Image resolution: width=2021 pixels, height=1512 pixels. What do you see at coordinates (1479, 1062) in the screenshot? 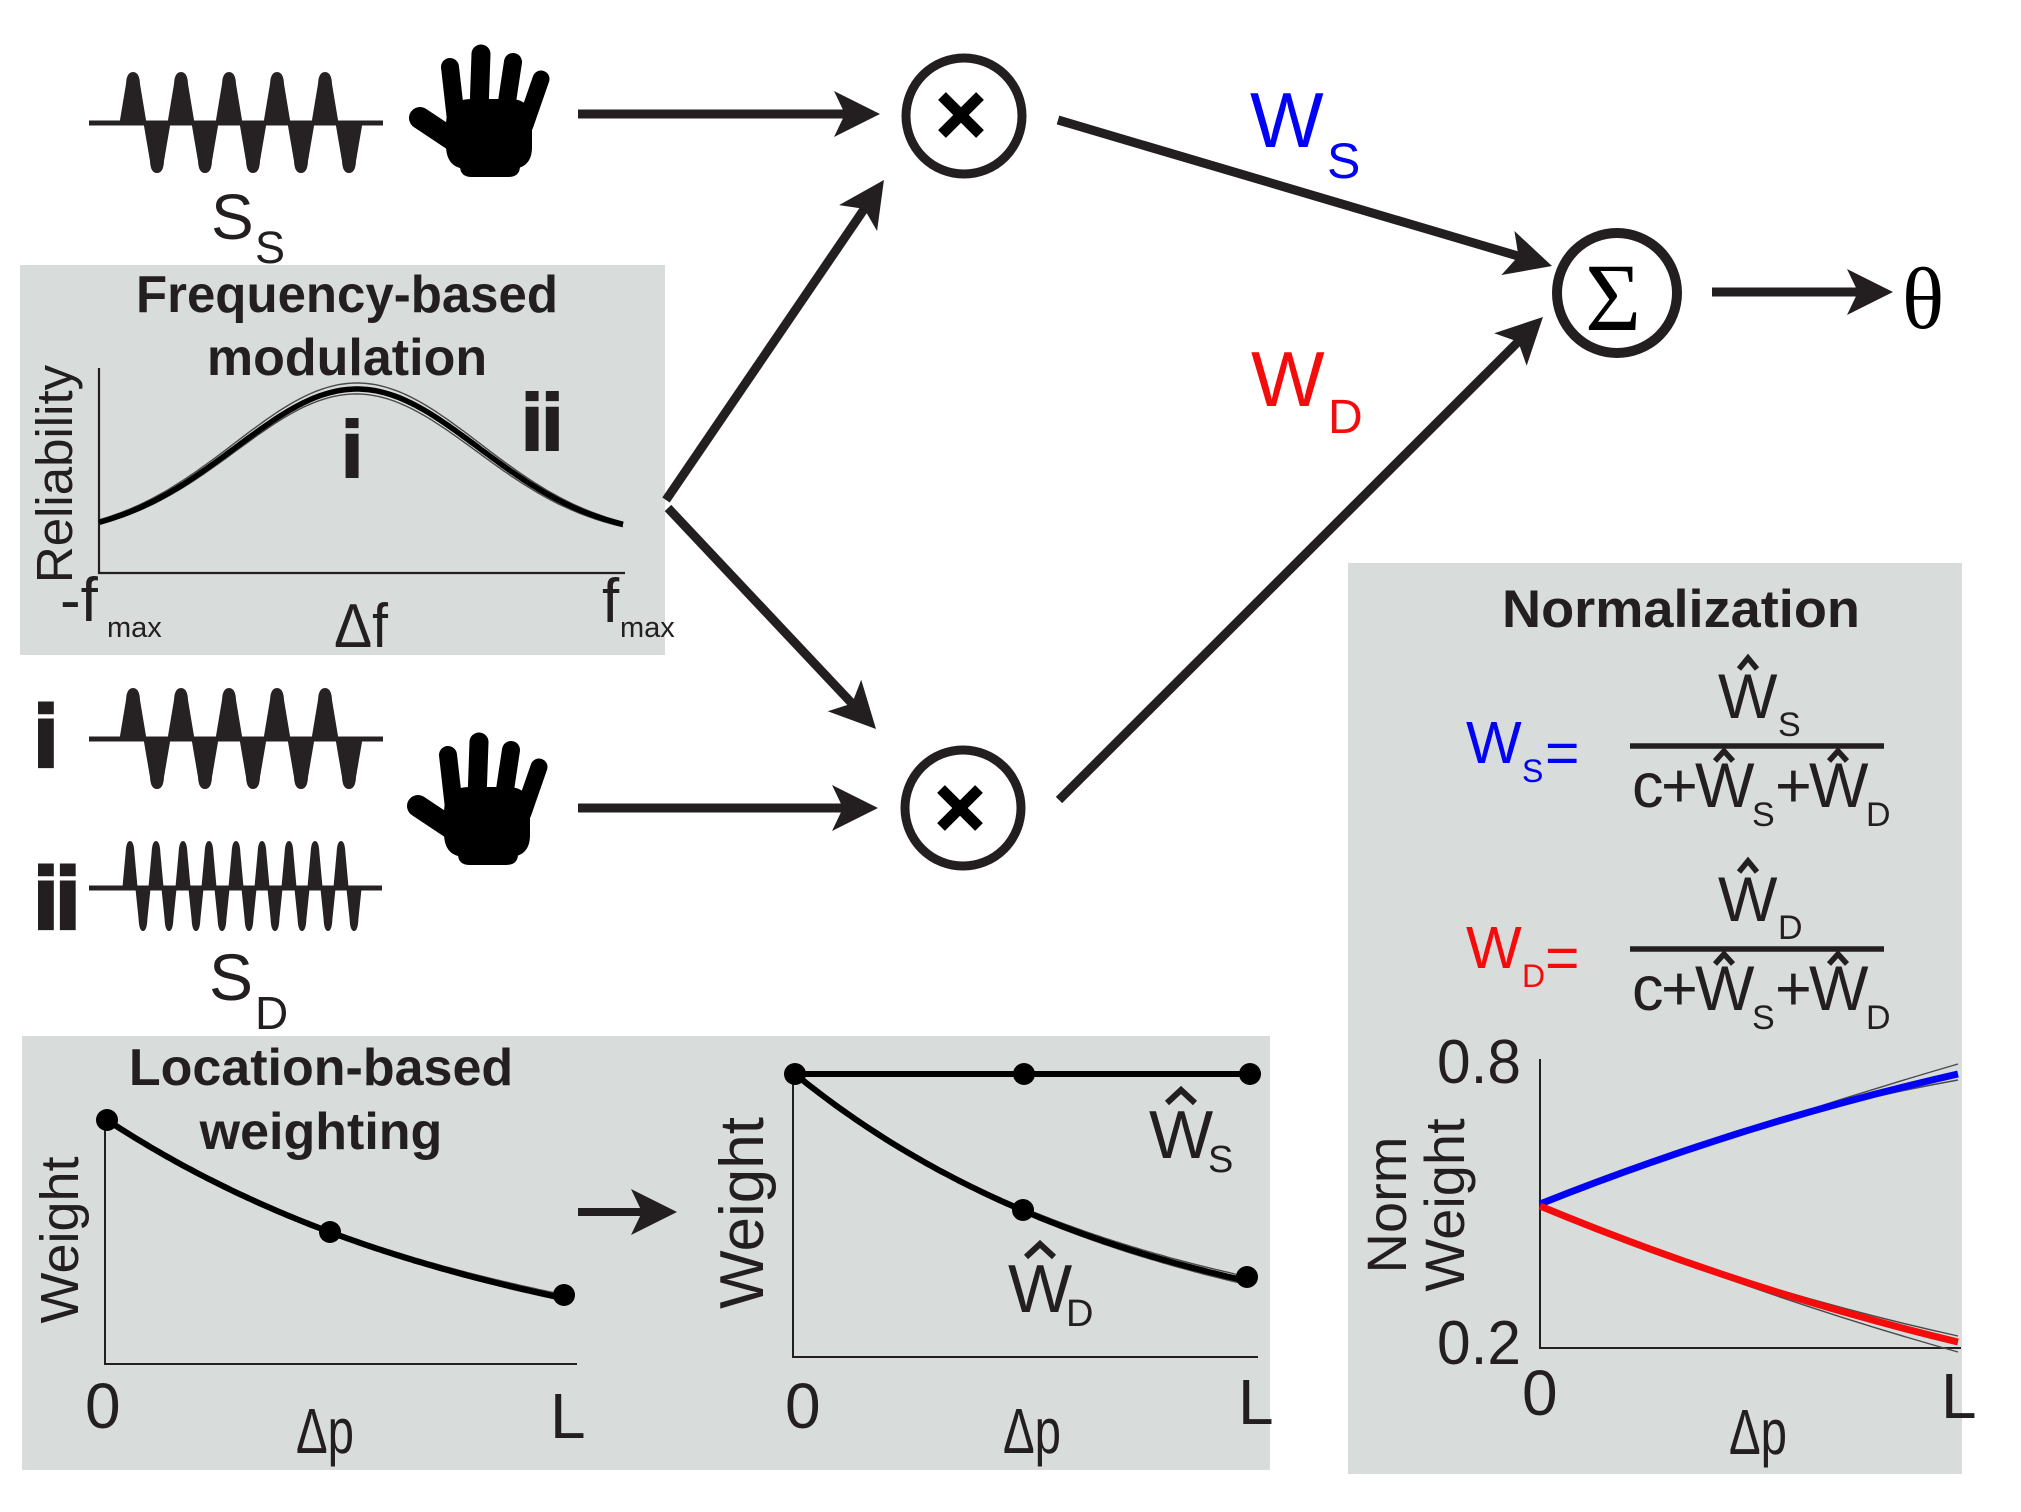
I see `svg-text: 0.8` at bounding box center [1479, 1062].